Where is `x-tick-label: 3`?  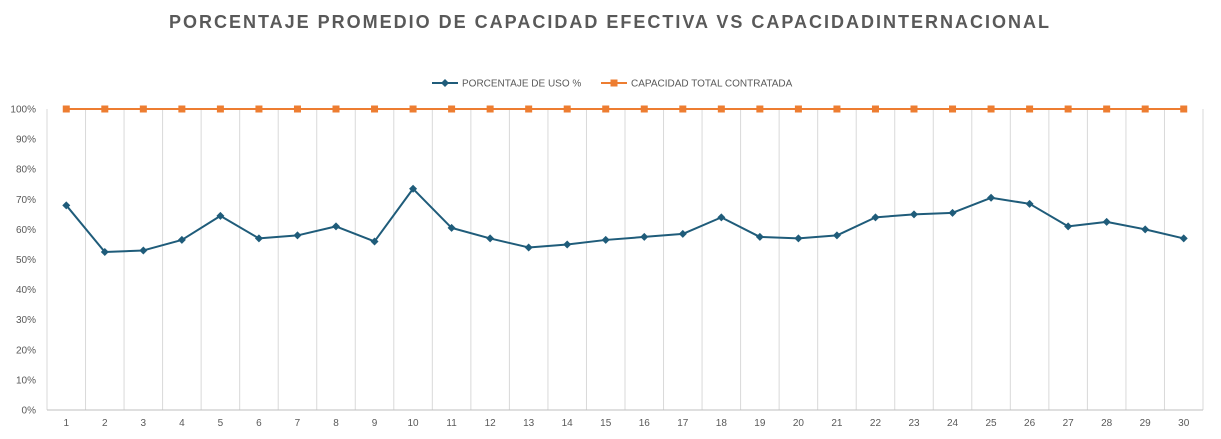
x-tick-label: 3 is located at coordinates (144, 423).